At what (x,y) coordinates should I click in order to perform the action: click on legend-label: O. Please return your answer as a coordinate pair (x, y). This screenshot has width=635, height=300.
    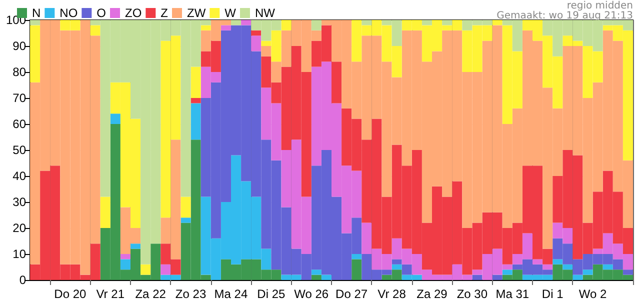
    Looking at the image, I should click on (101, 13).